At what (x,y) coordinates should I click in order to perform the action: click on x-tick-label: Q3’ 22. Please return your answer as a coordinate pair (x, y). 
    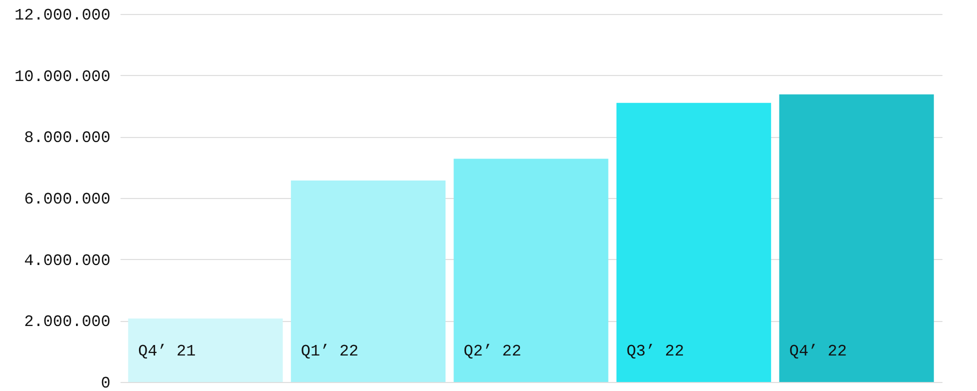
    Looking at the image, I should click on (655, 351).